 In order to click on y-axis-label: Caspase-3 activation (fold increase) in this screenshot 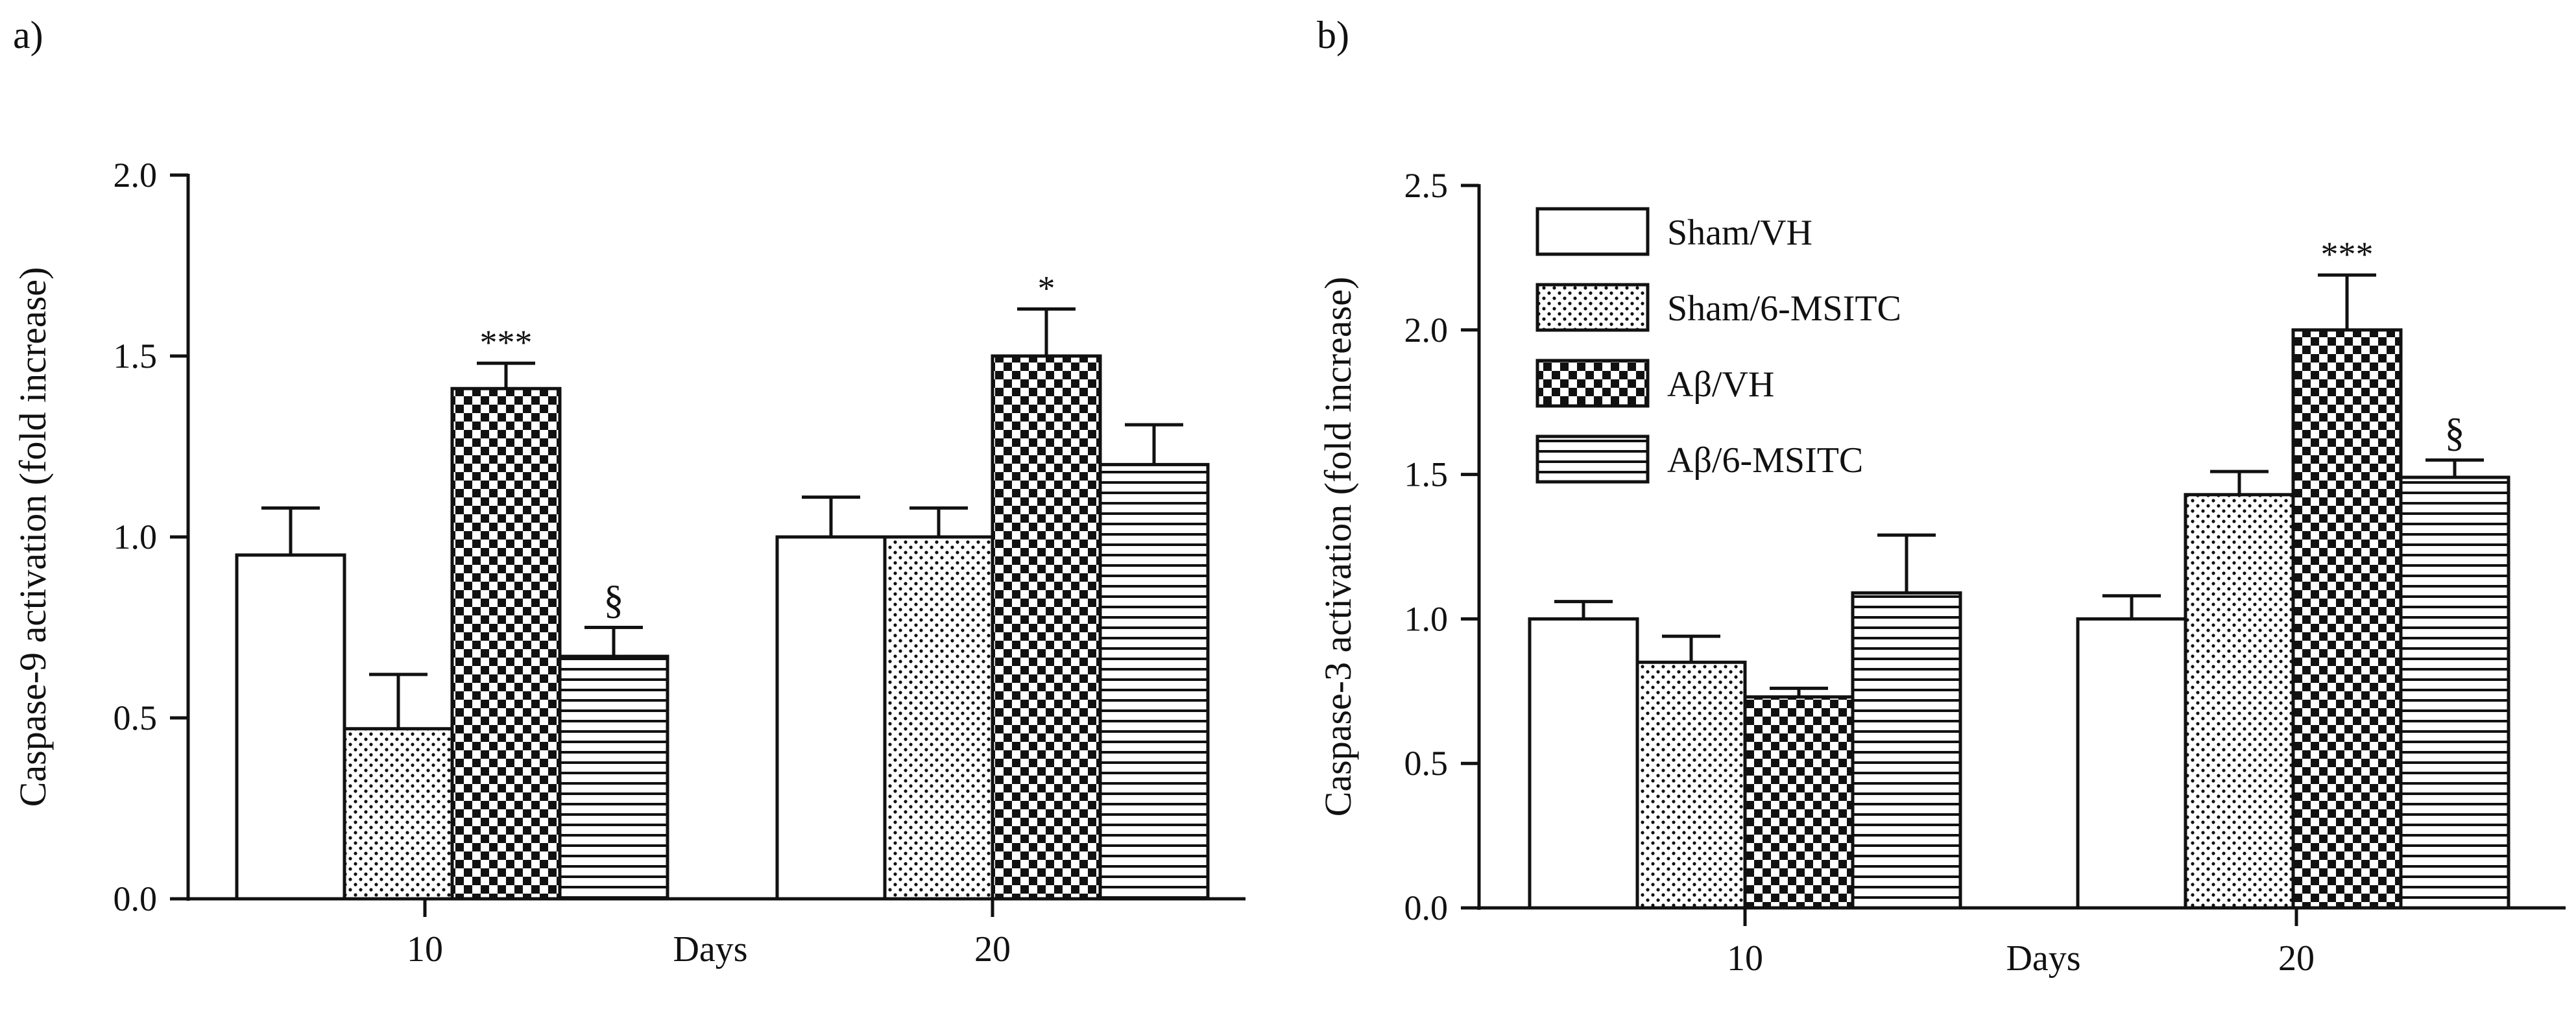, I will do `click(1338, 547)`.